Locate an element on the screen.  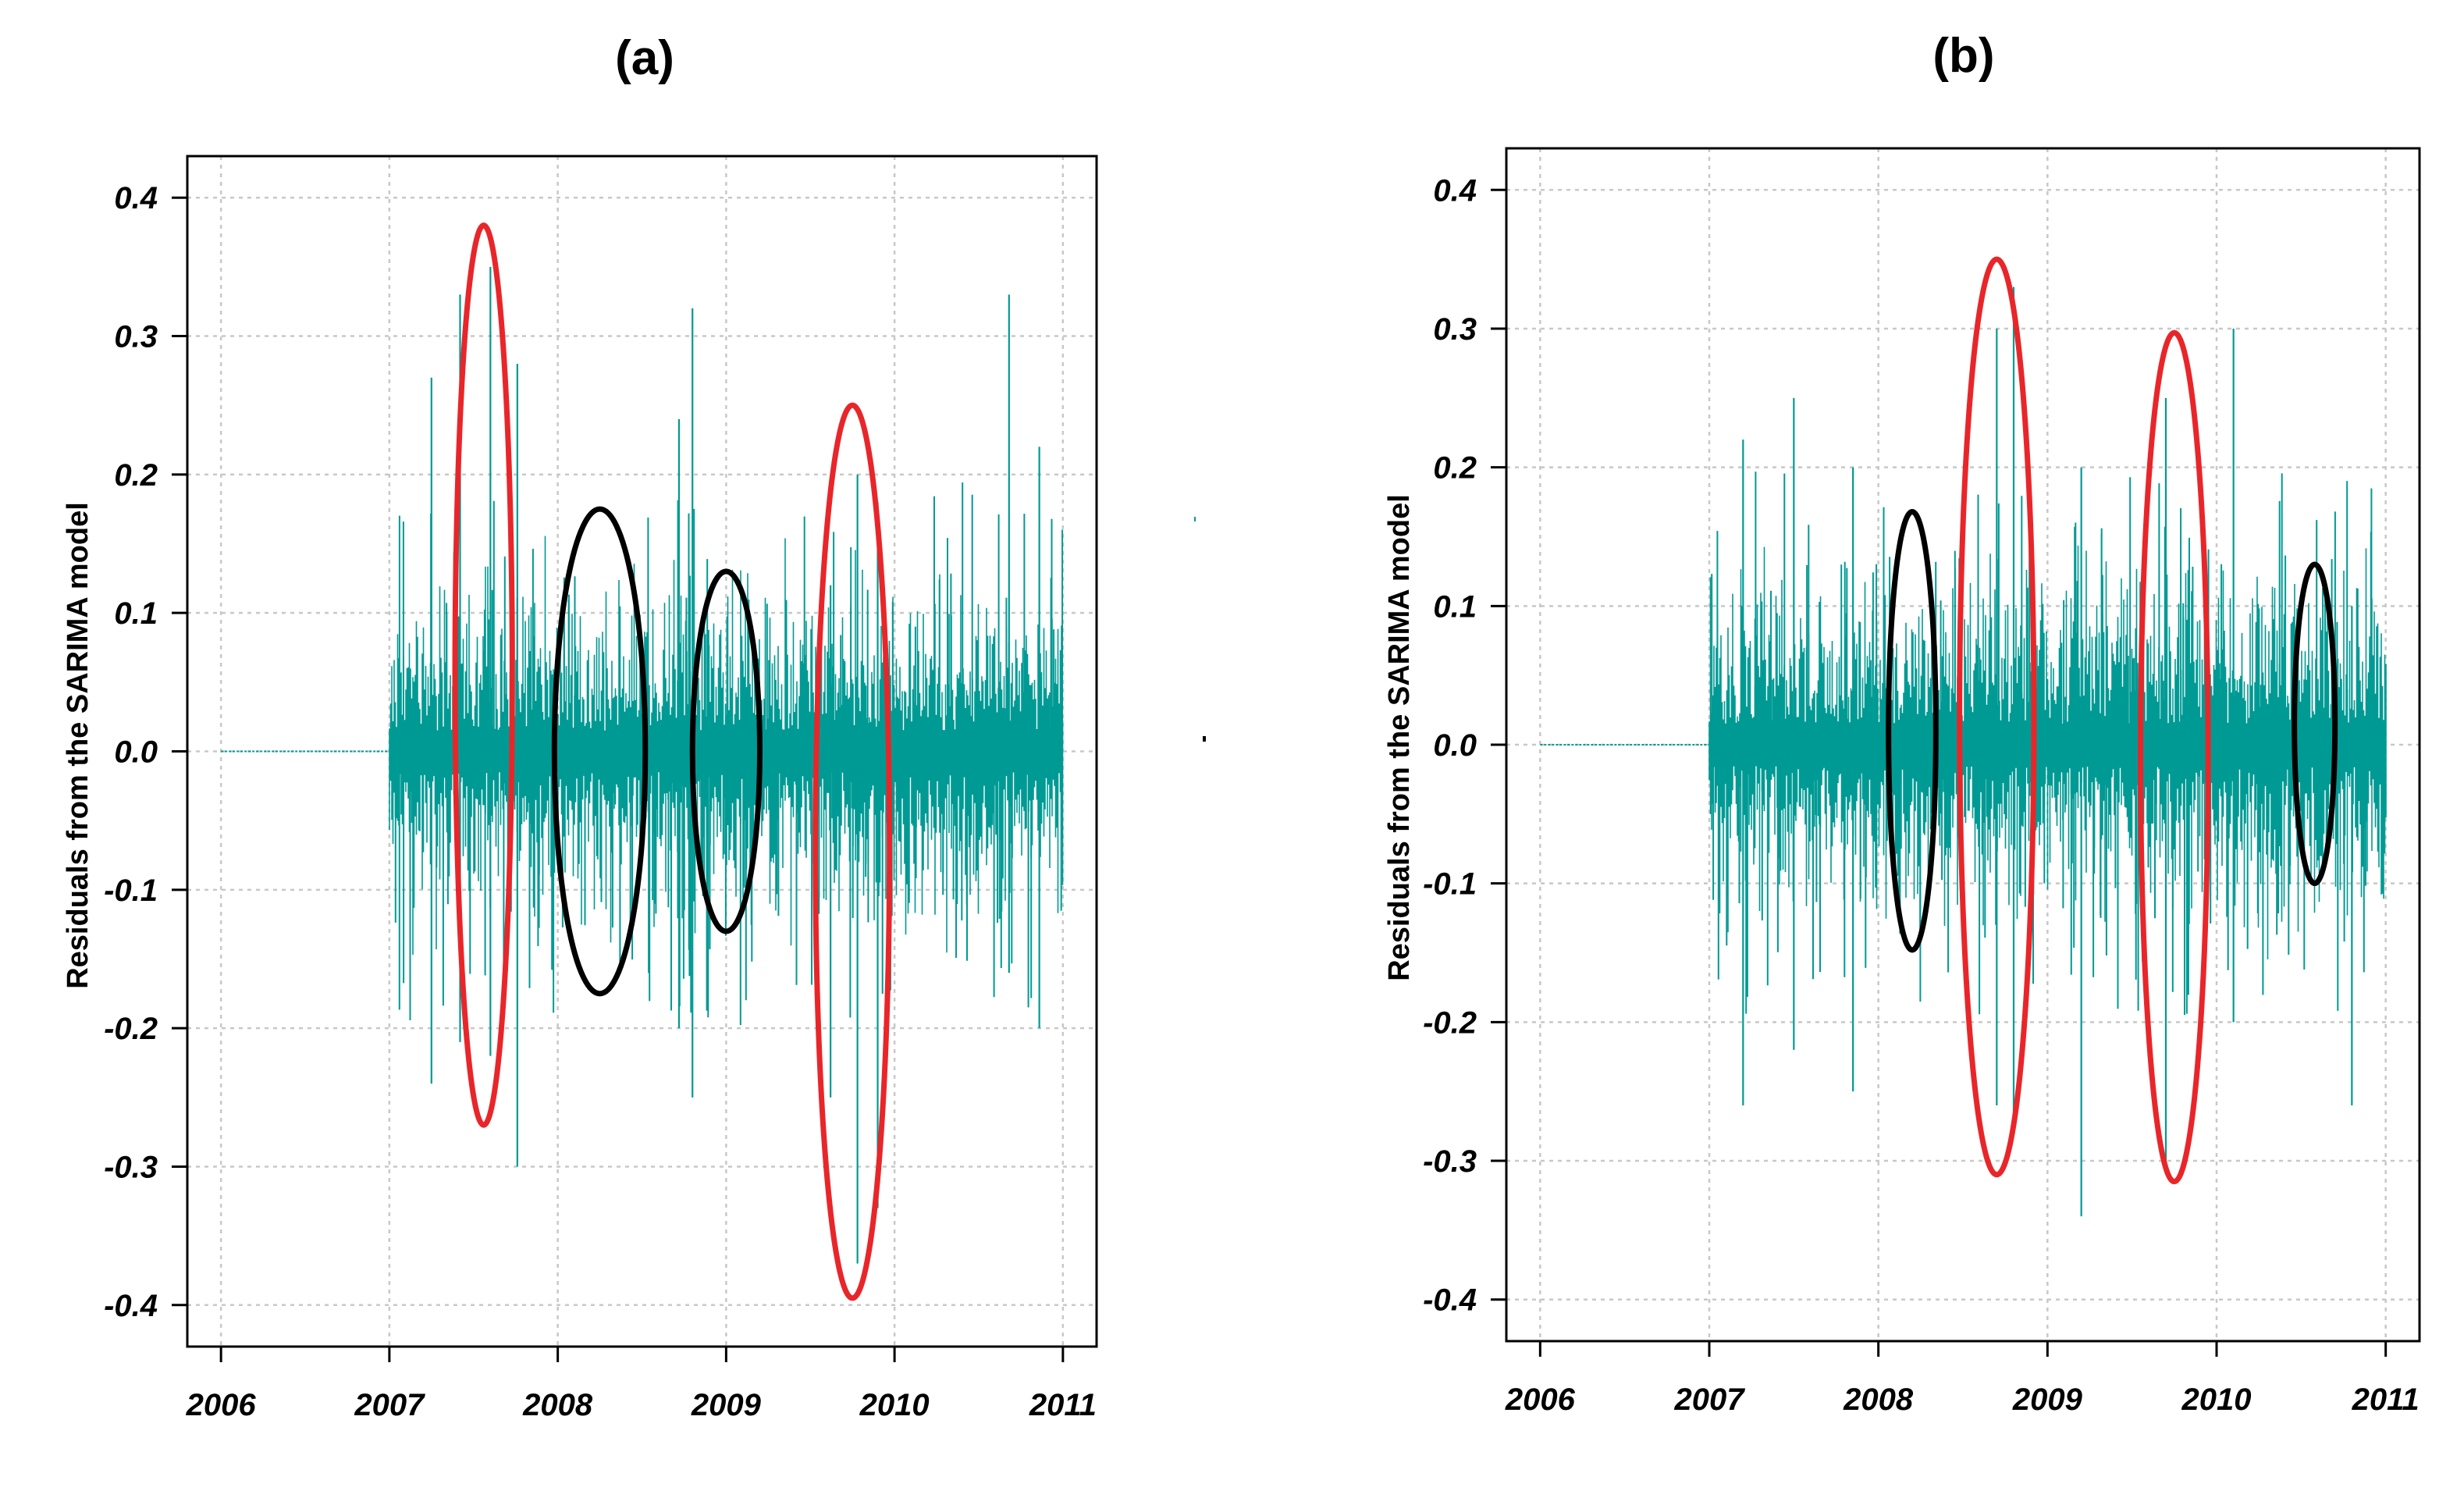
series-residual-spikes is located at coordinates (729, 754).